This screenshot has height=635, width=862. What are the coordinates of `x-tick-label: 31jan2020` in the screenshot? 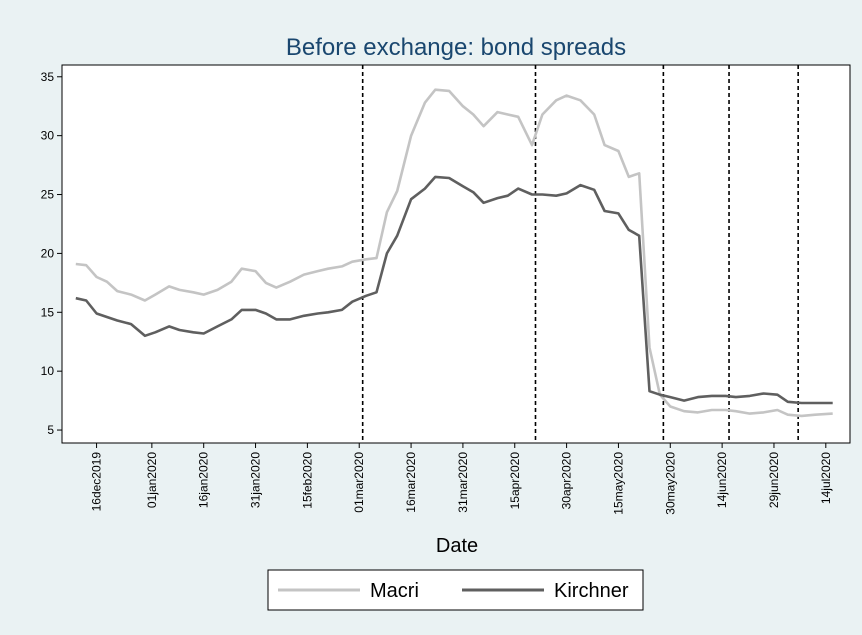 It's located at (256, 480).